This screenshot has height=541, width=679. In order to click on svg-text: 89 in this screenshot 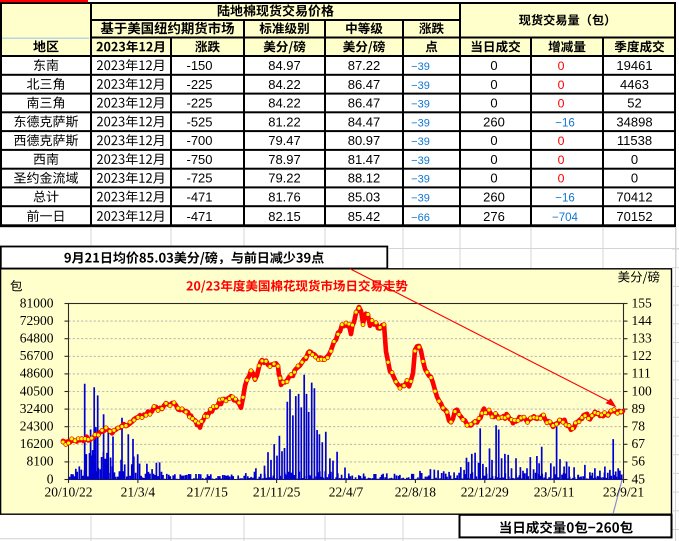, I will do `click(639, 408)`.